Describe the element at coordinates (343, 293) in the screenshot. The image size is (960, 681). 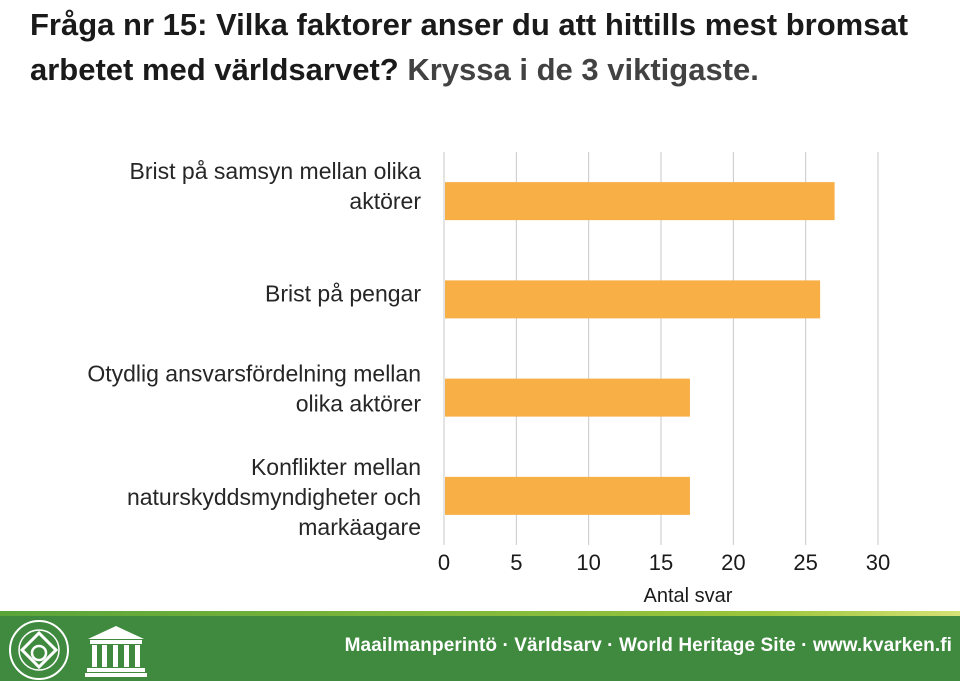
I see `category-label: Brist på pengar` at that location.